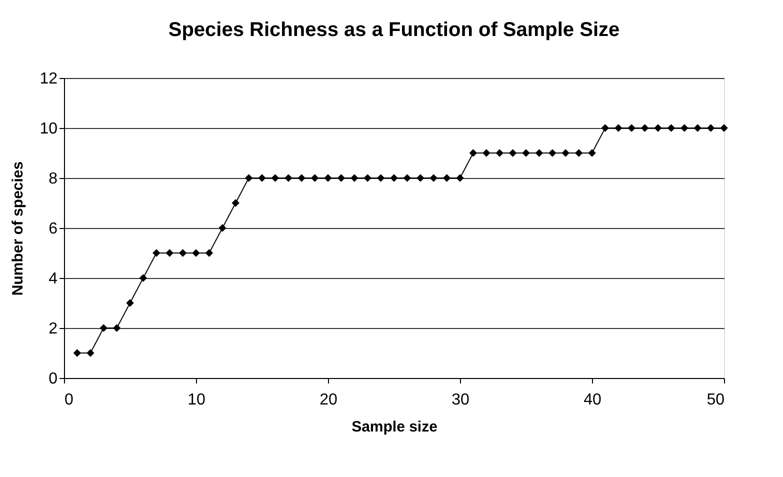 This screenshot has width=783, height=477. Describe the element at coordinates (53, 229) in the screenshot. I see `y-tick-label: 6` at that location.